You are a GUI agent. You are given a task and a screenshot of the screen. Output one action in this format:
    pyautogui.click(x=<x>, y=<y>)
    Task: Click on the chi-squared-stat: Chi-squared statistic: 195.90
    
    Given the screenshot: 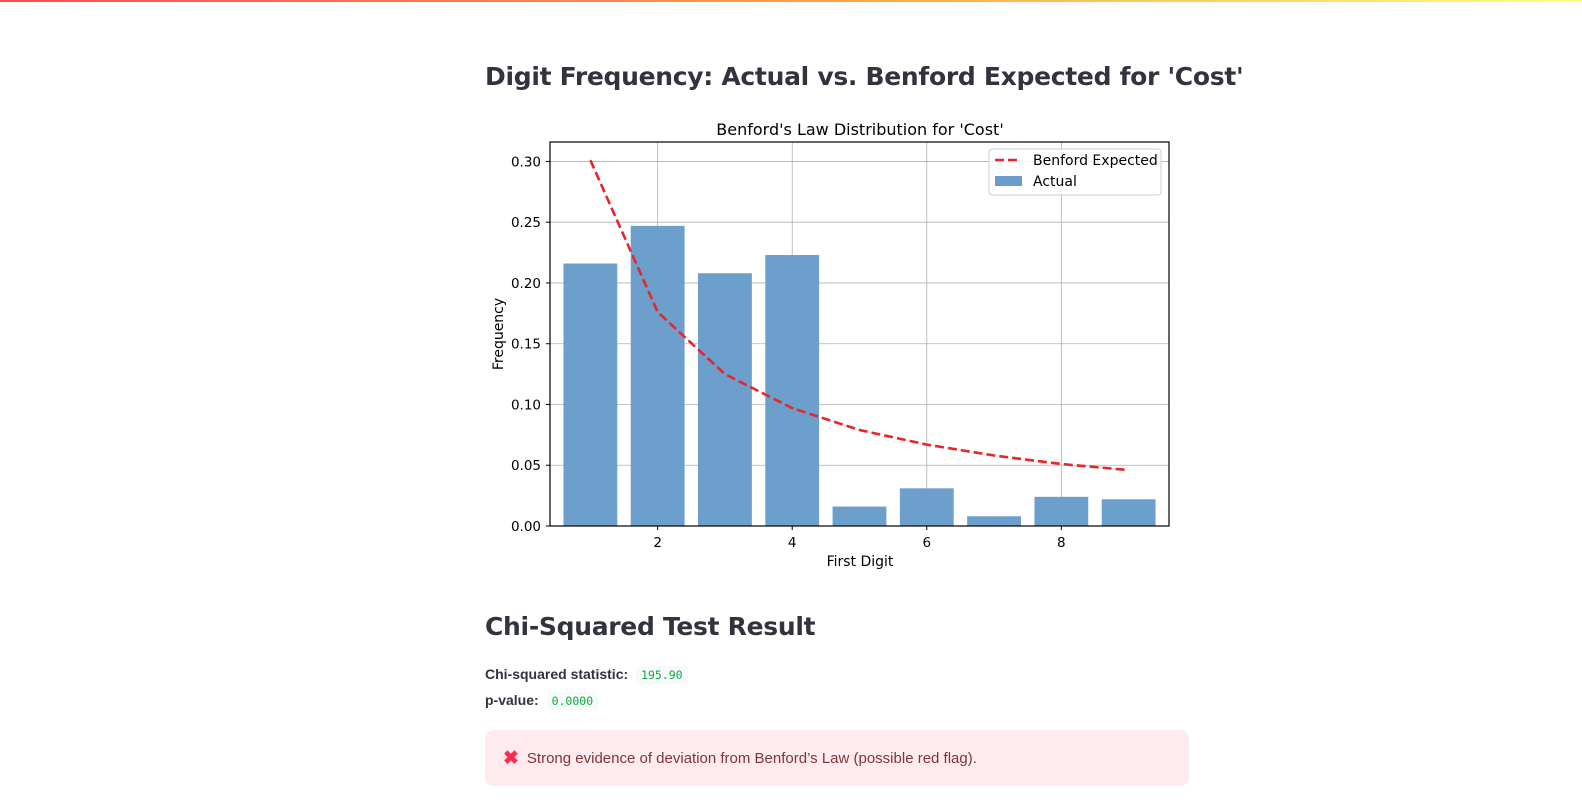 What is the action you would take?
    pyautogui.click(x=586, y=675)
    